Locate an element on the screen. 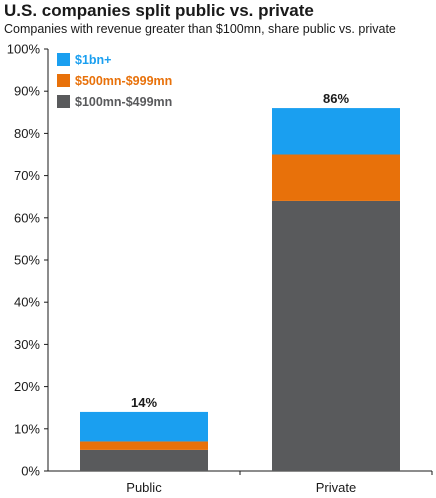 This screenshot has height=498, width=436. legend-label: $500mn-$999mn is located at coordinates (123, 81).